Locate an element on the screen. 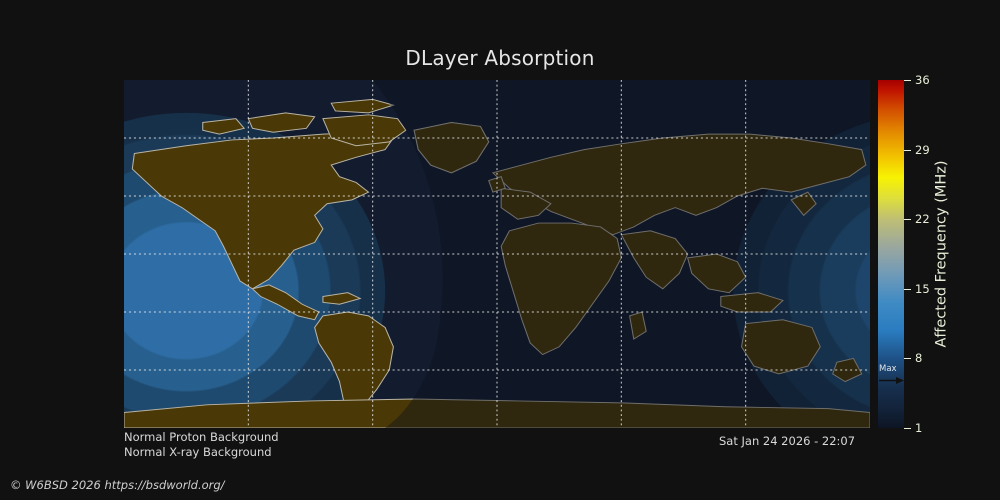 Image resolution: width=1000 pixels, height=500 pixels. xray-background-note: Normal X-ray Background is located at coordinates (198, 452).